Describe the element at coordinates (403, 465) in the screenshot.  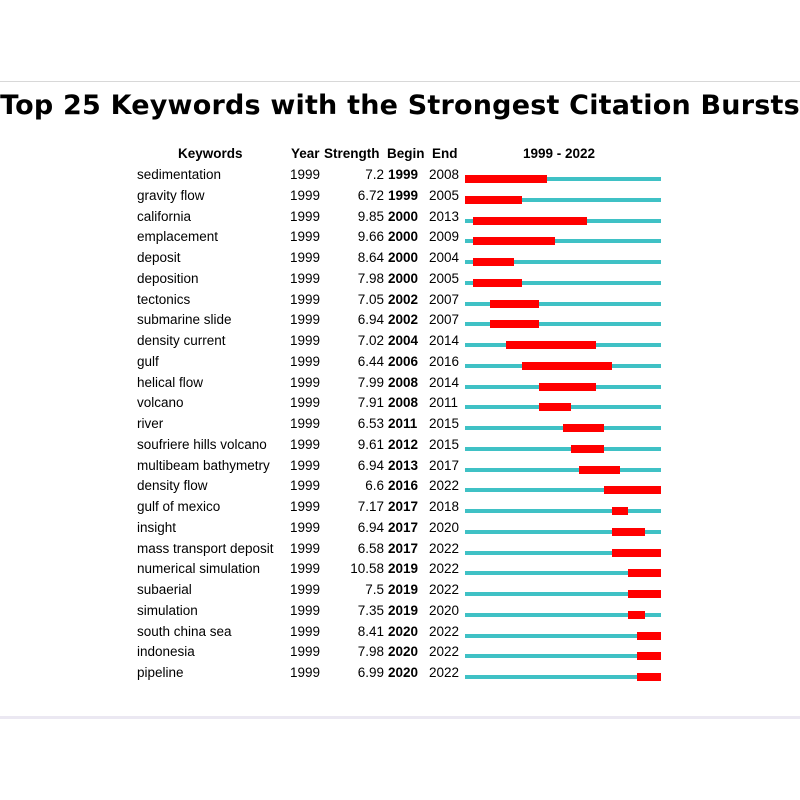
I see `begin-value: 2013` at that location.